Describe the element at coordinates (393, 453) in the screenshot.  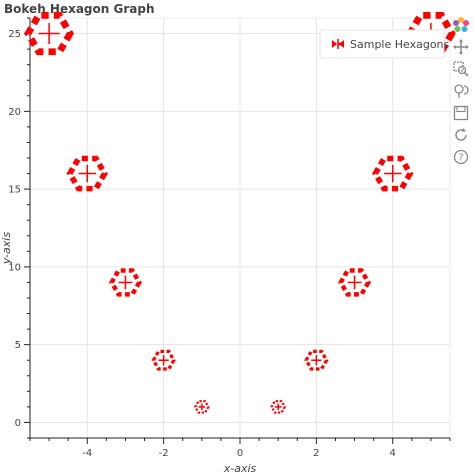
I see `x-tick-label: 4` at that location.